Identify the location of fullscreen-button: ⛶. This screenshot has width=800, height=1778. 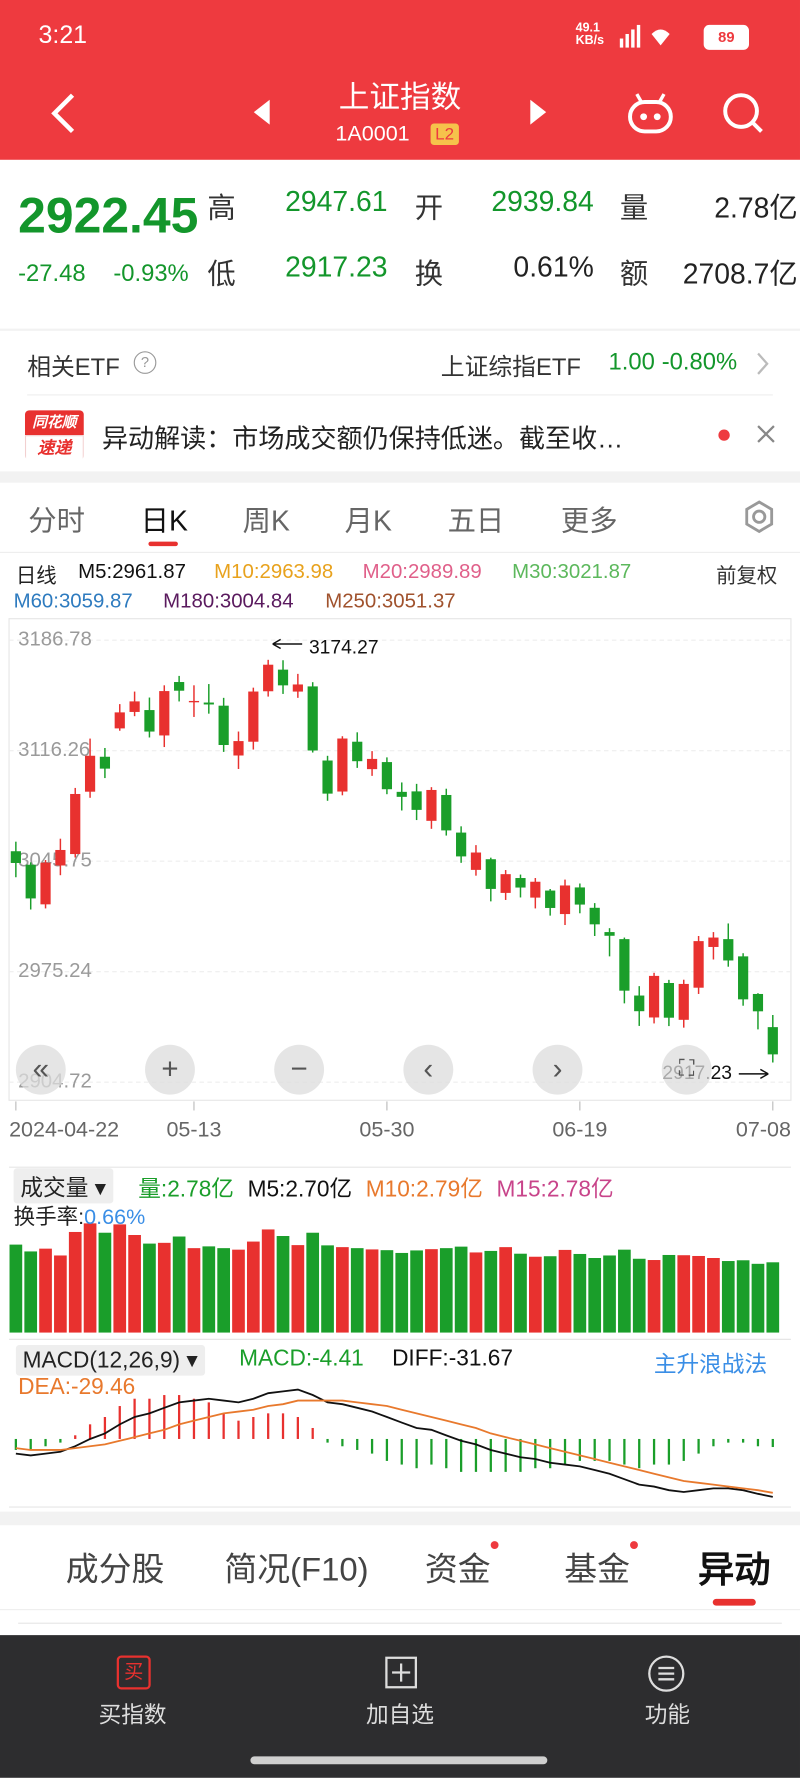
(686, 1069).